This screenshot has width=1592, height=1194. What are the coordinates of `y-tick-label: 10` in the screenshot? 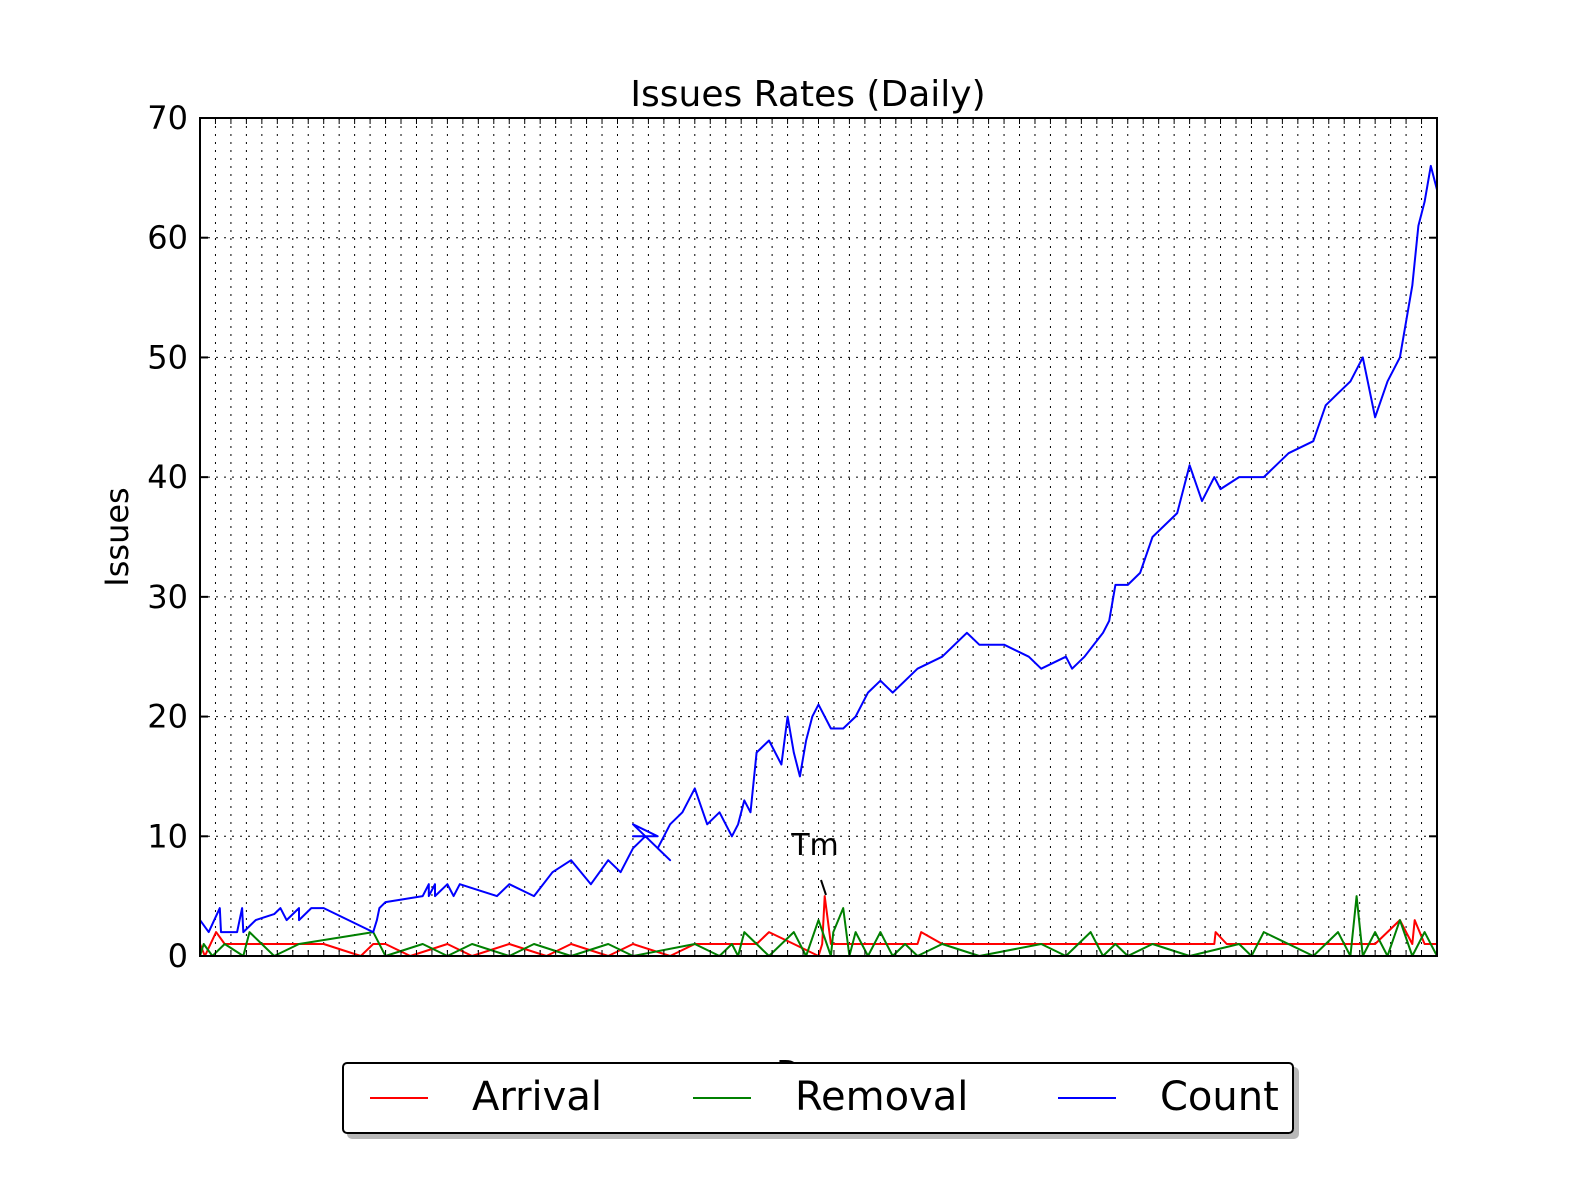 It's located at (167, 836).